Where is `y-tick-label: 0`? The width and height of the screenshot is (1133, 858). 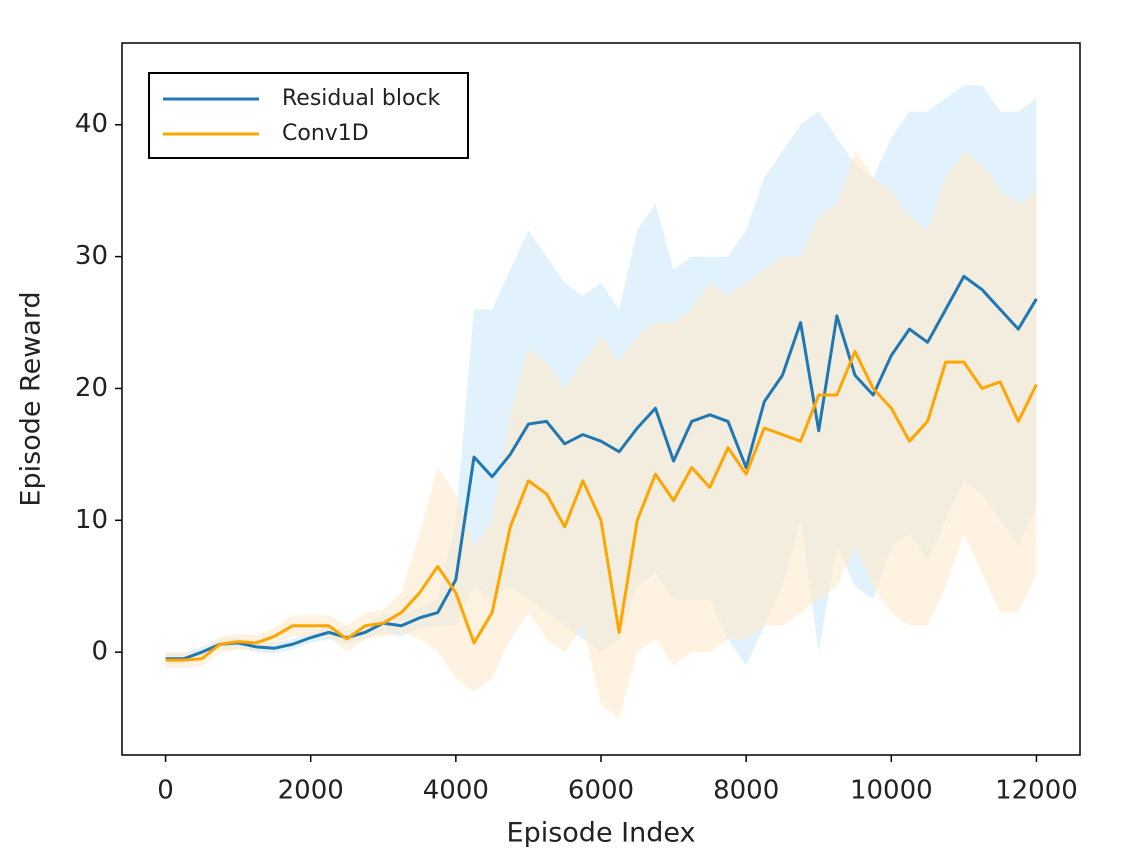
y-tick-label: 0 is located at coordinates (99, 652).